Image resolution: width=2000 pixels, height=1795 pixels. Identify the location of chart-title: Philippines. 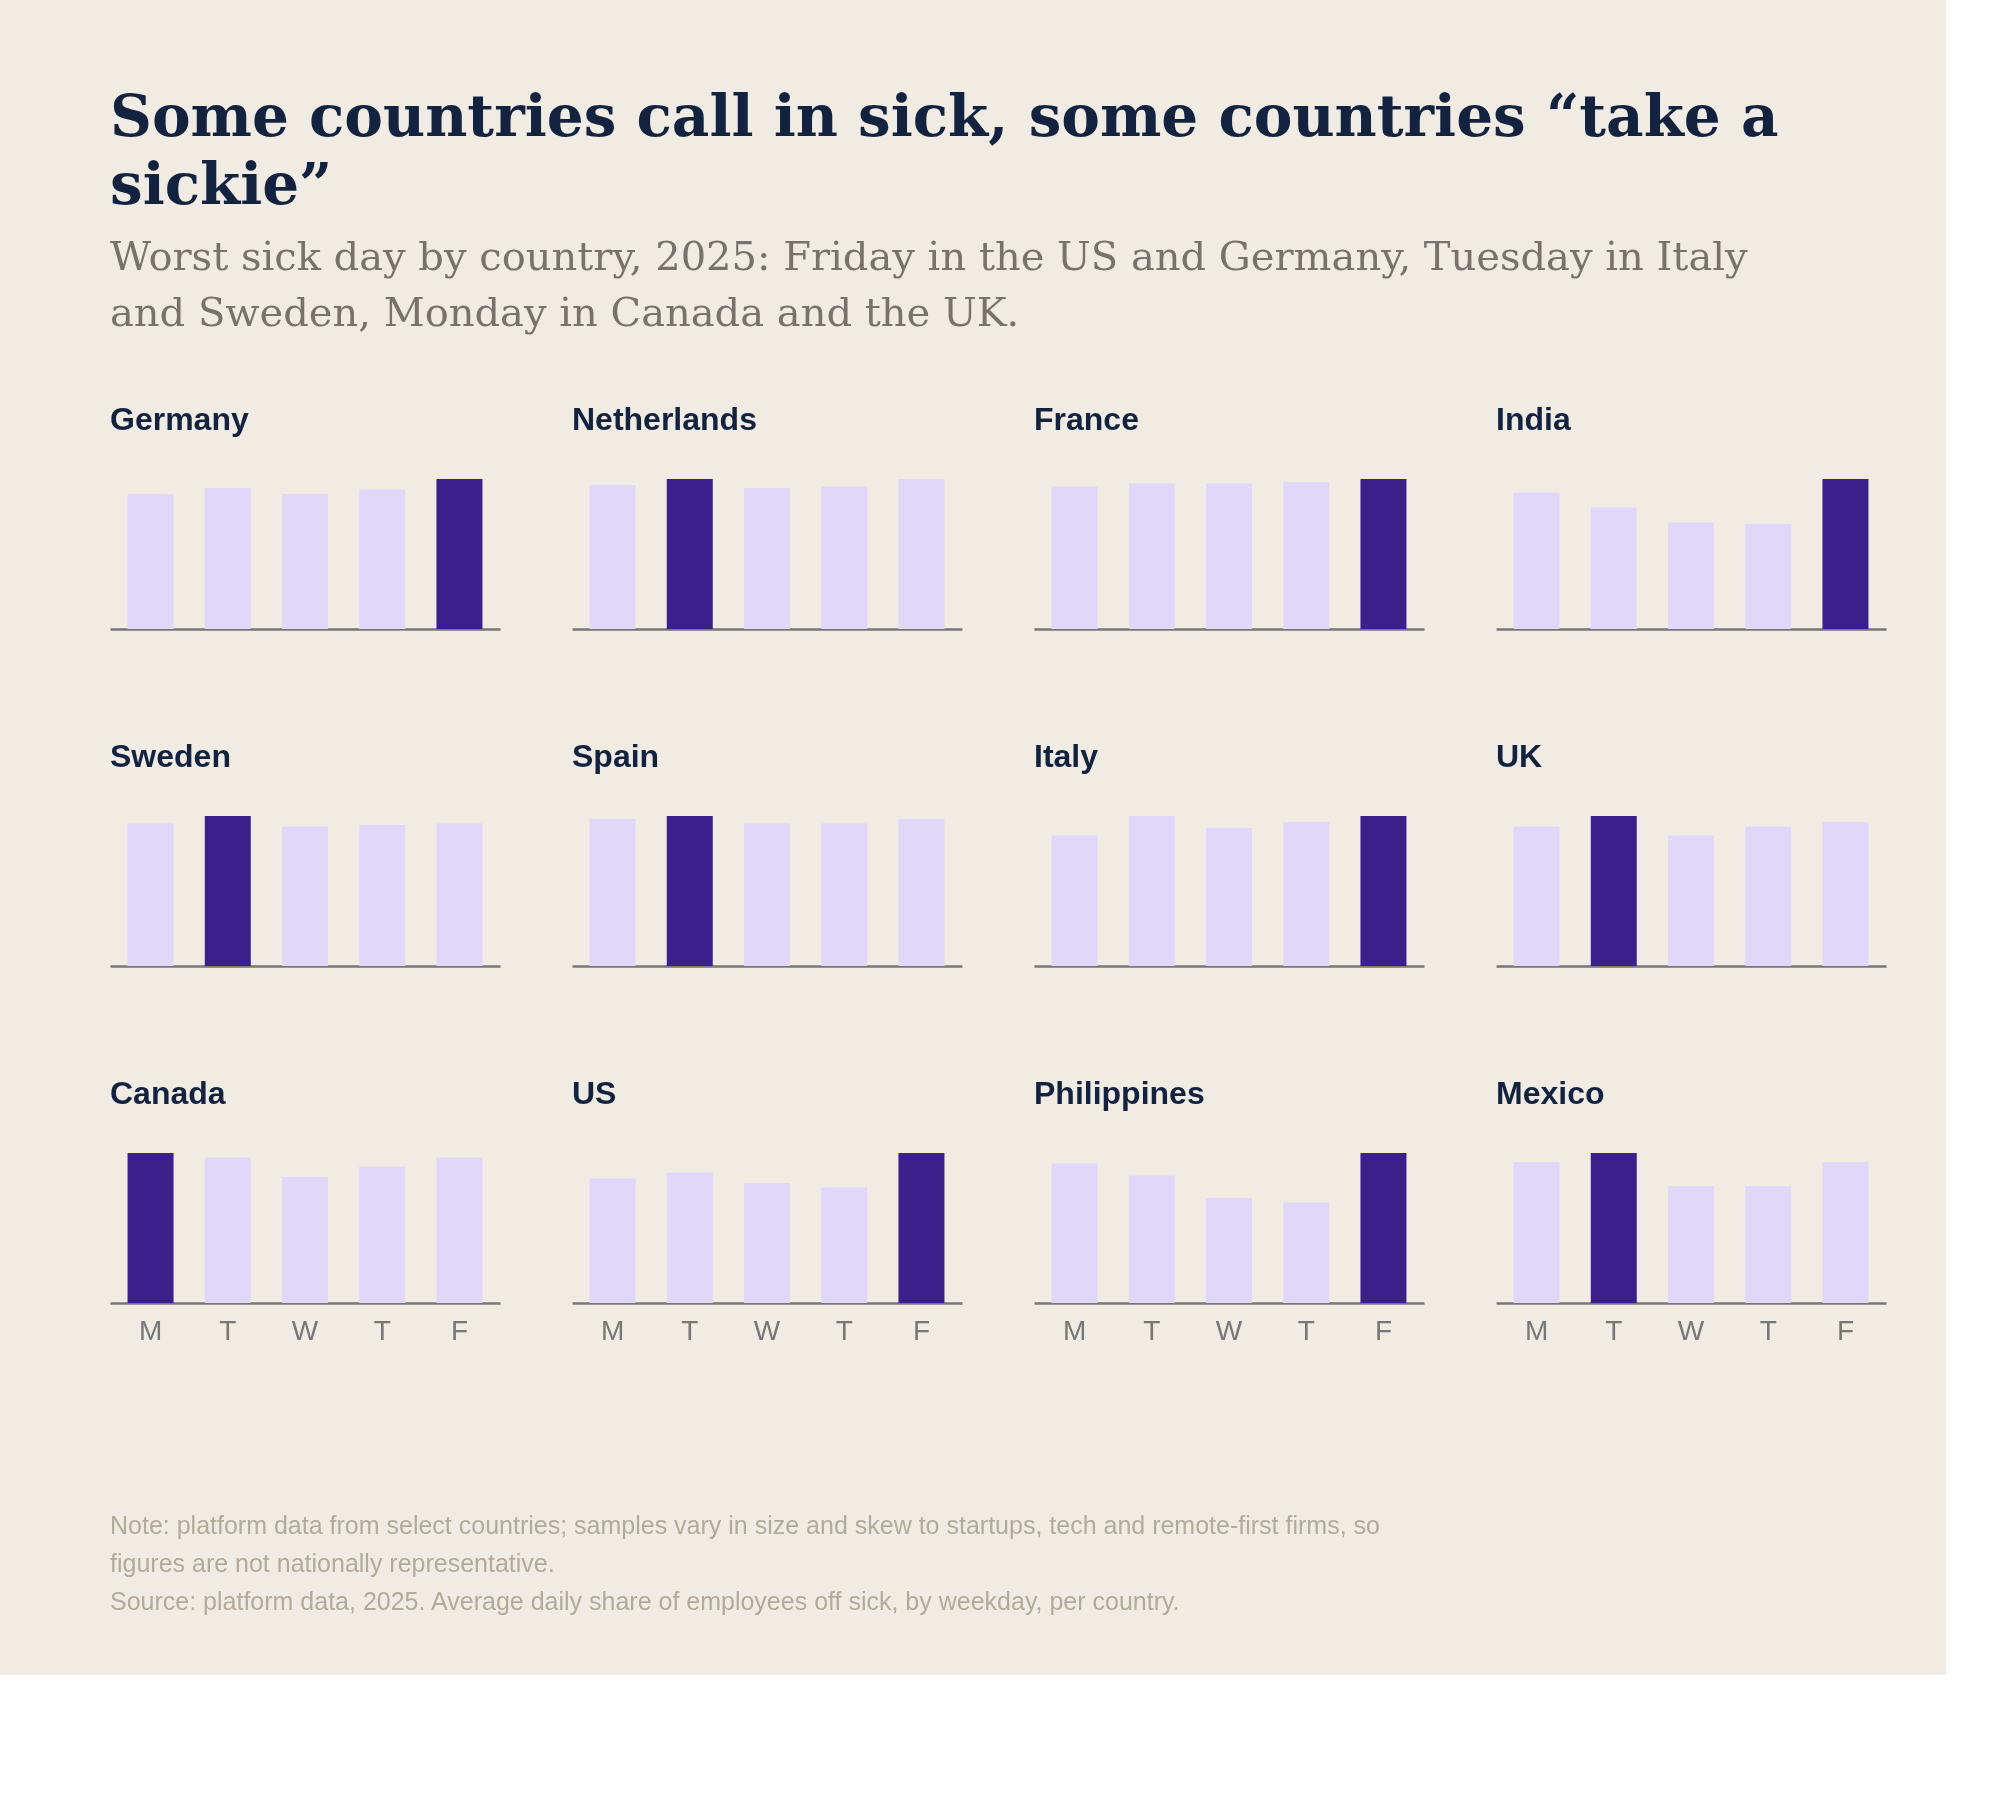
(1119, 1093).